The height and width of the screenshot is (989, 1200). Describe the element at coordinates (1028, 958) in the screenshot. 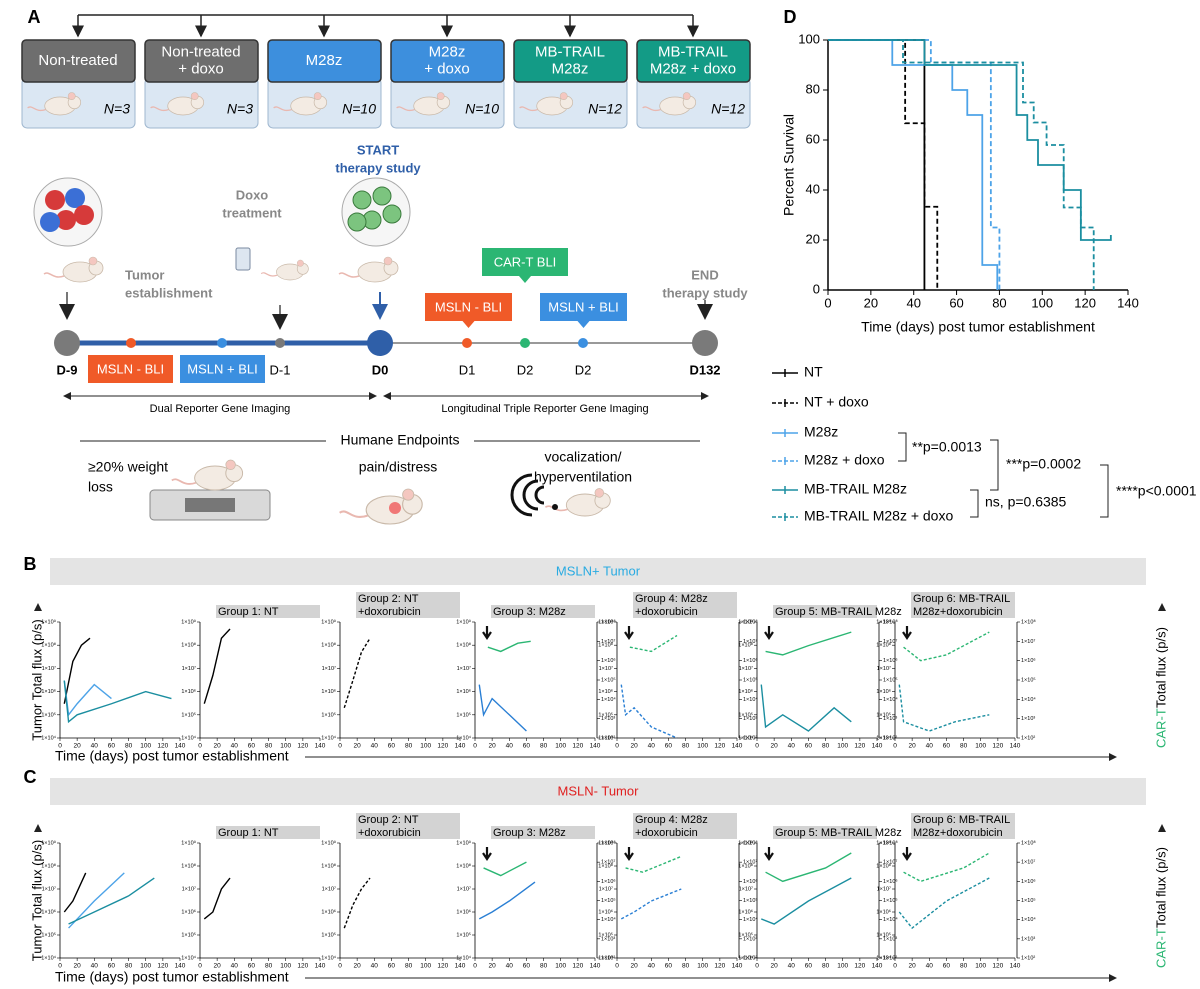

I see `y2-tick-label: 1×10²` at that location.